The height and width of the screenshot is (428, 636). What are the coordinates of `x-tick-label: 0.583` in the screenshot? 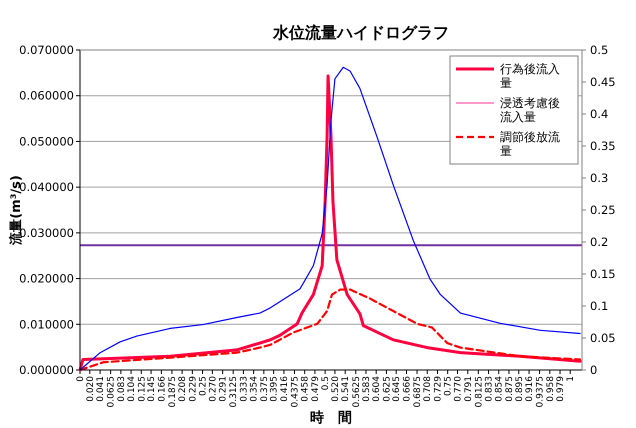 It's located at (367, 389).